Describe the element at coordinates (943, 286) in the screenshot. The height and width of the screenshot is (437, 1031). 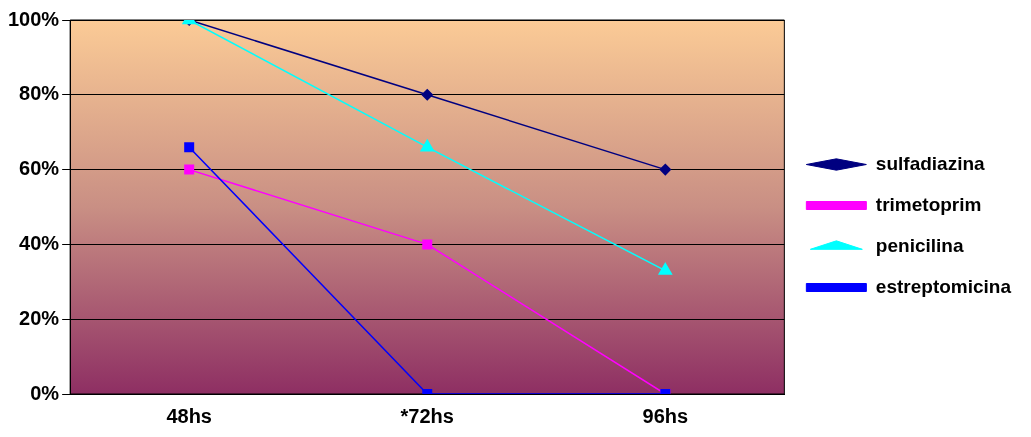
I see `legend-label: estreptomicina` at that location.